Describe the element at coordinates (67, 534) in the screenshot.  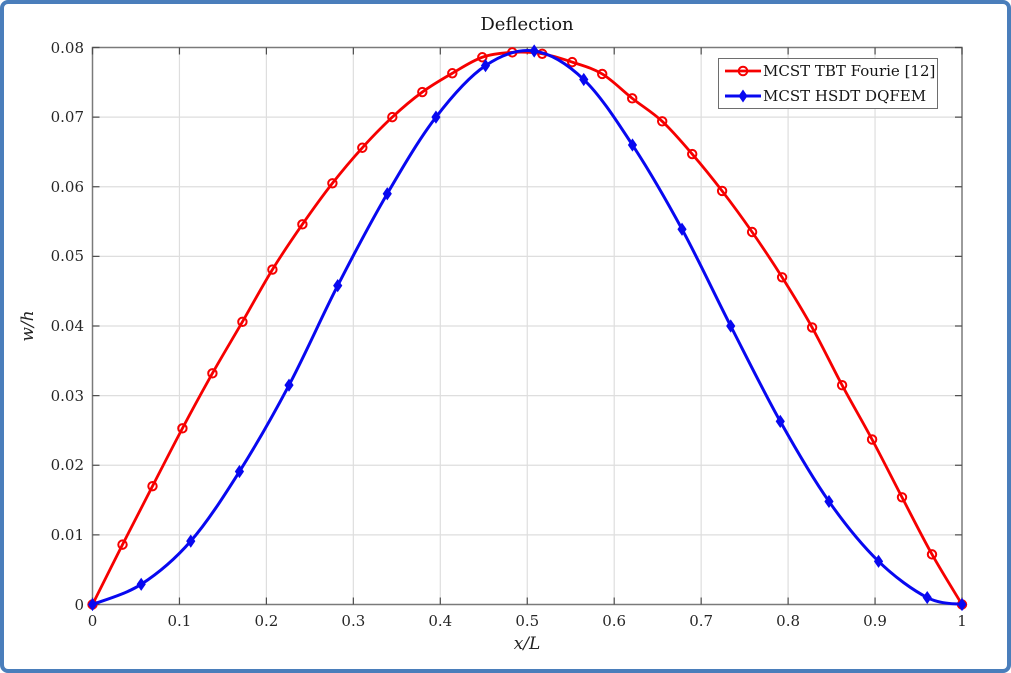
I see `y-tick-label: 0.01` at that location.